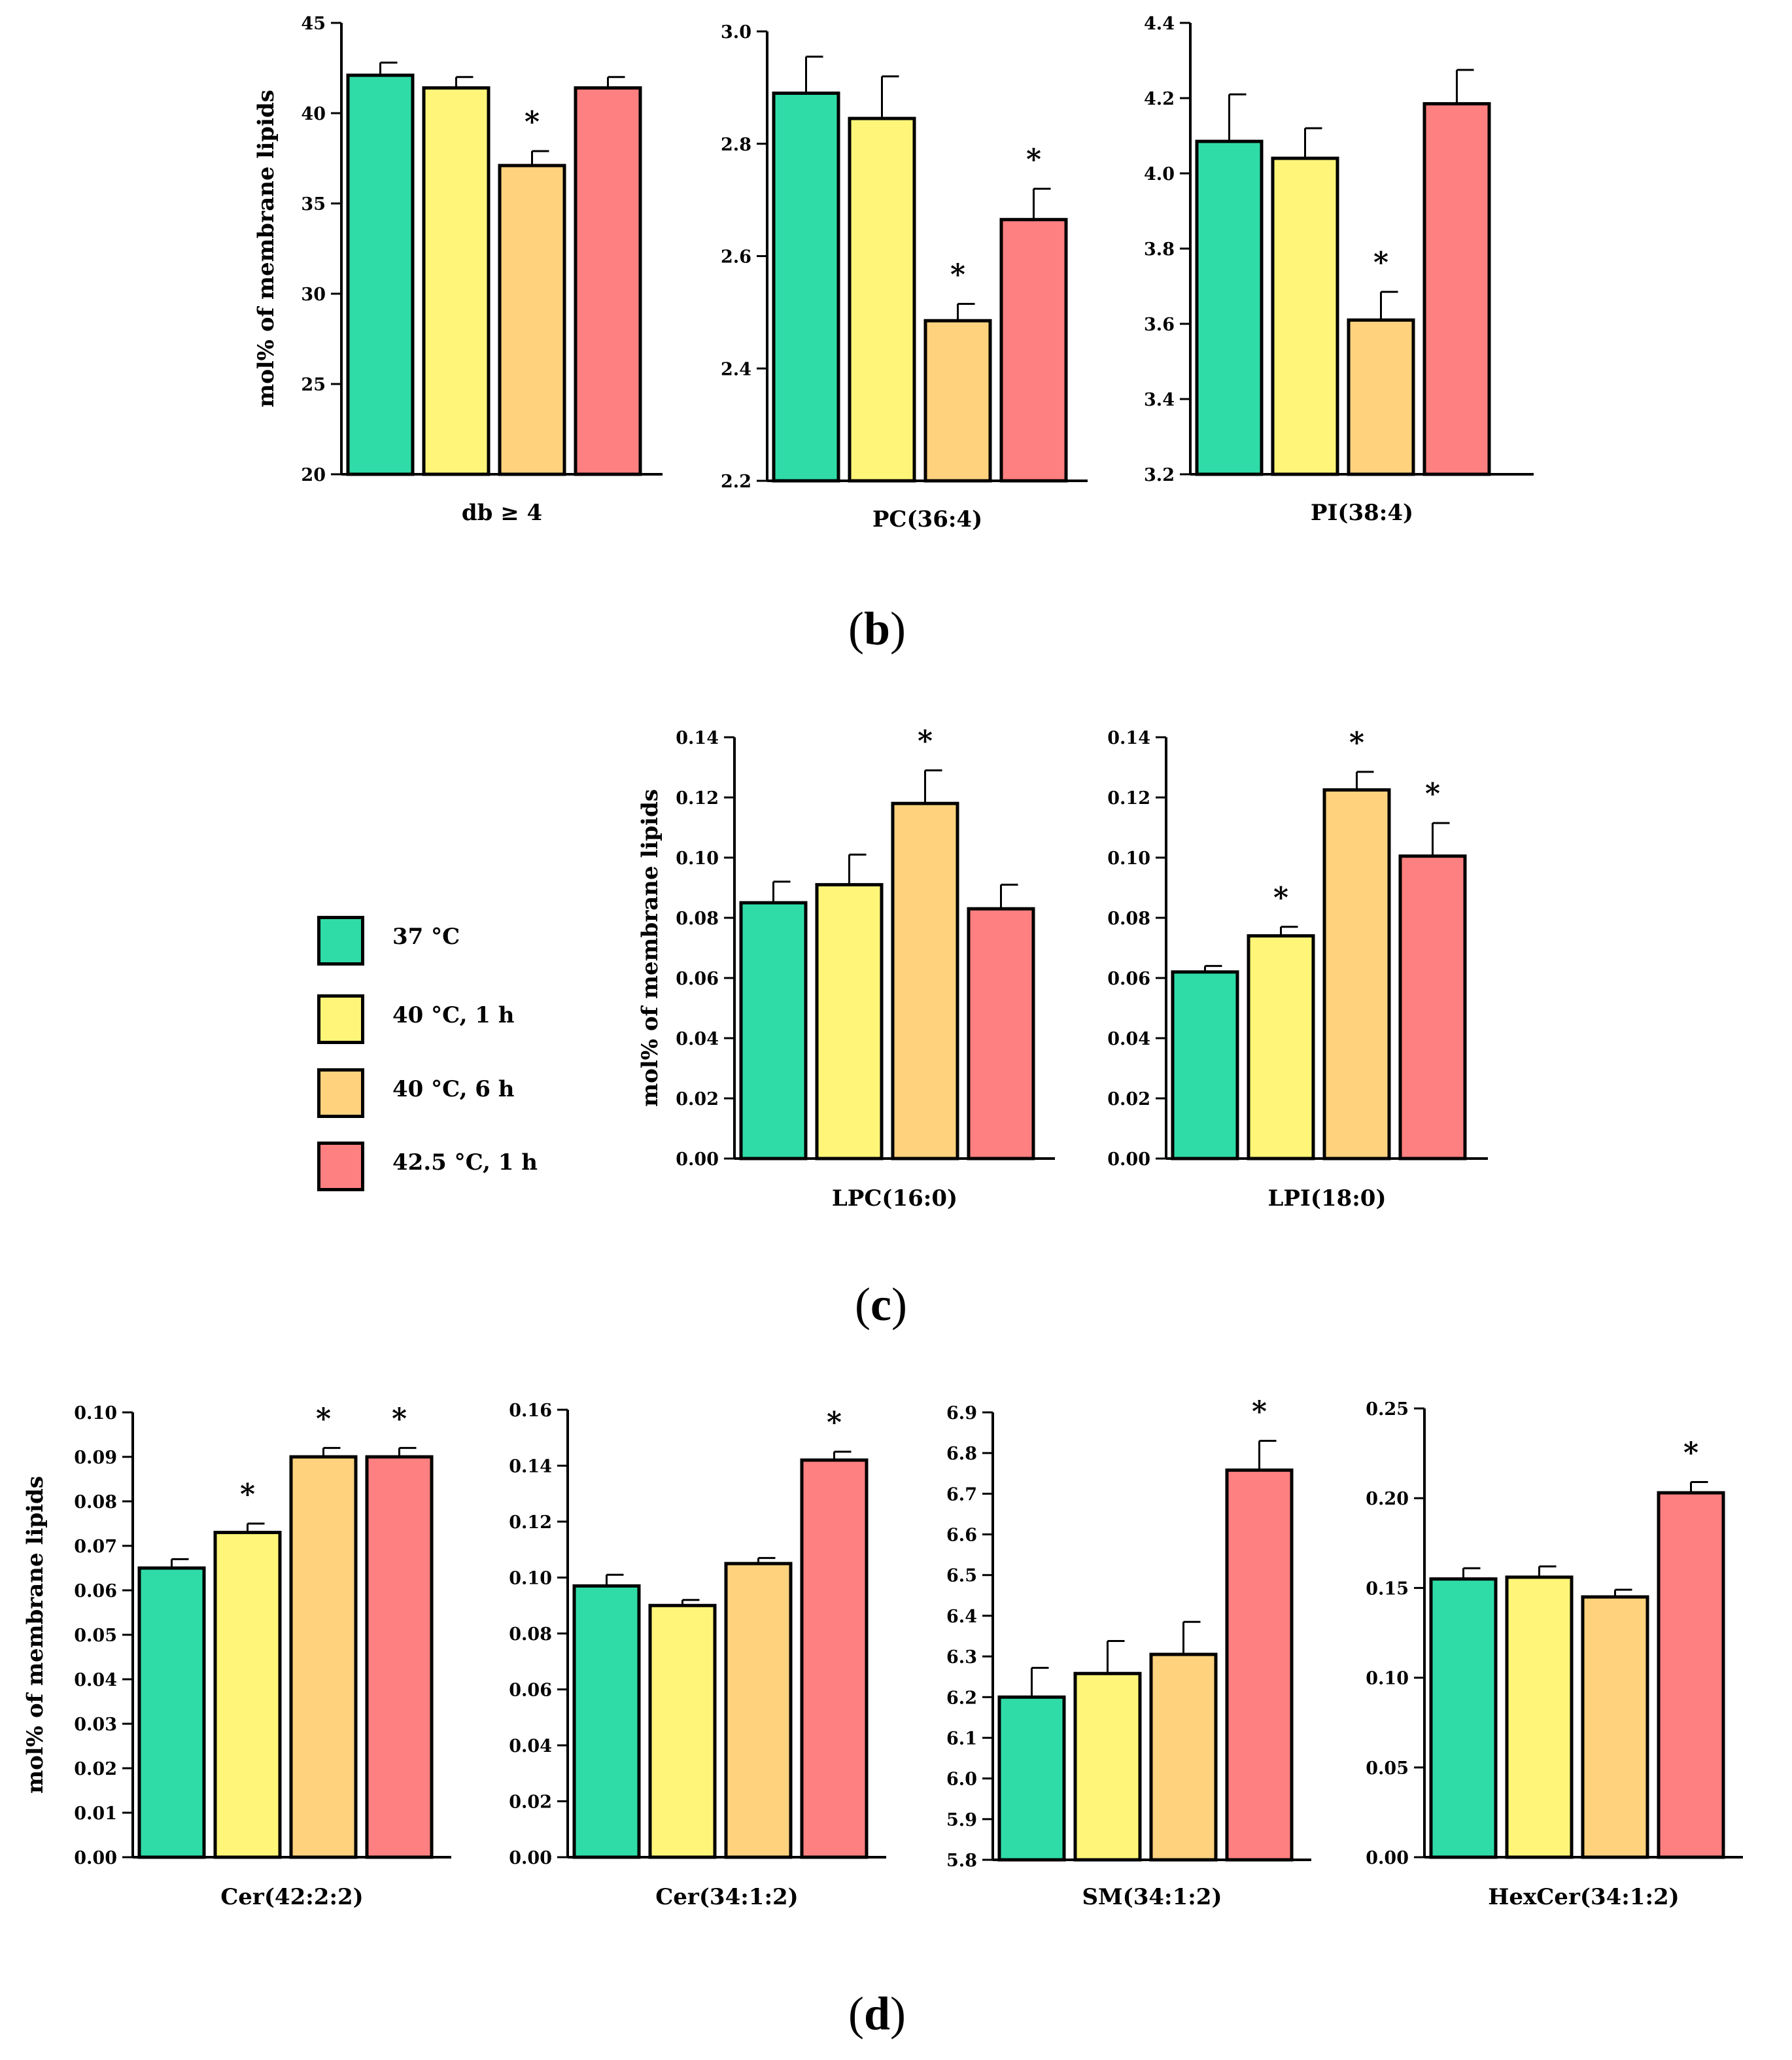  I want to click on y-tick-label-sm-34-1-2: 6.4, so click(961, 1617).